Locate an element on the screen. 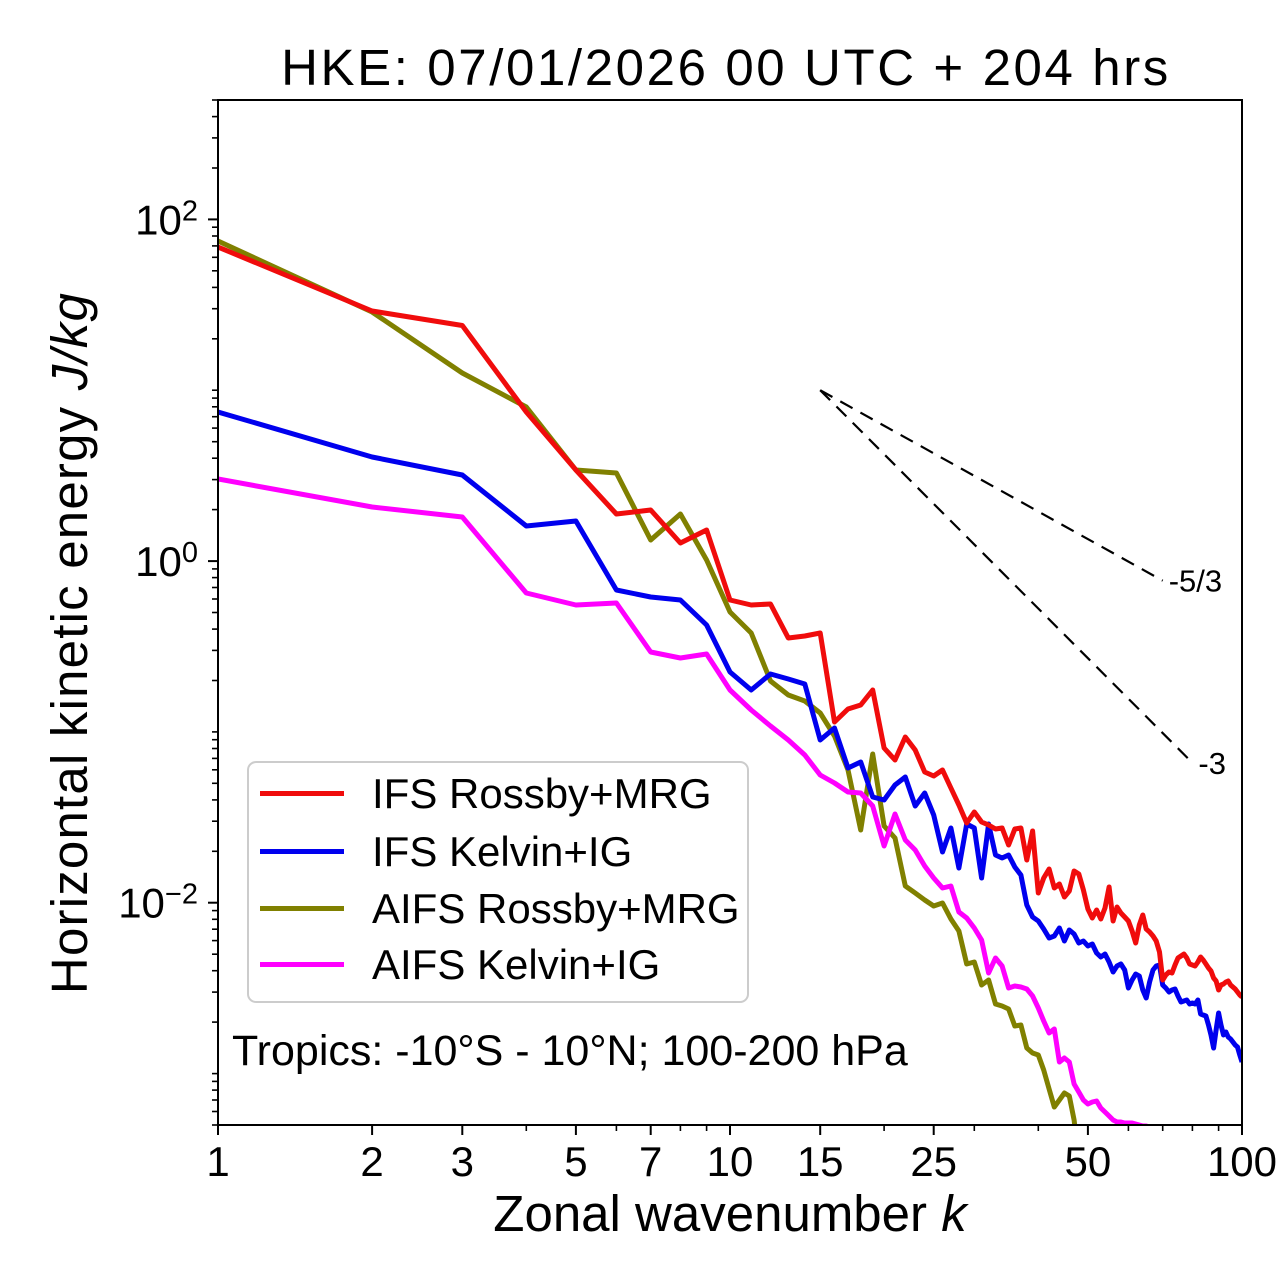  svg-text: -3 is located at coordinates (1212, 763).